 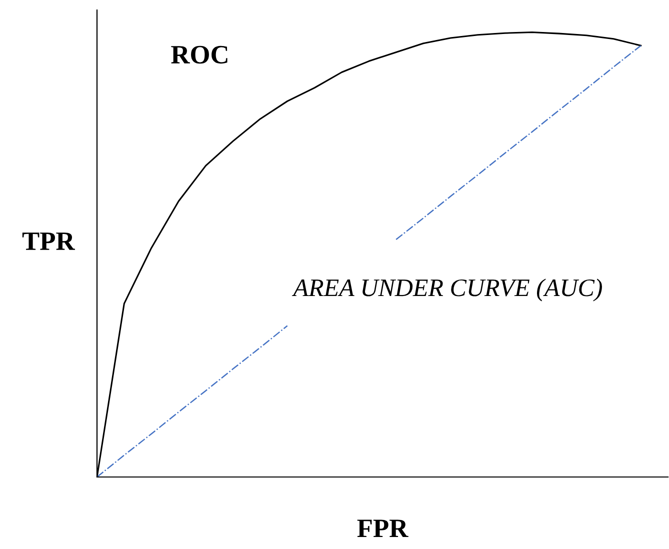 I want to click on annotation: ROC, so click(x=199, y=55).